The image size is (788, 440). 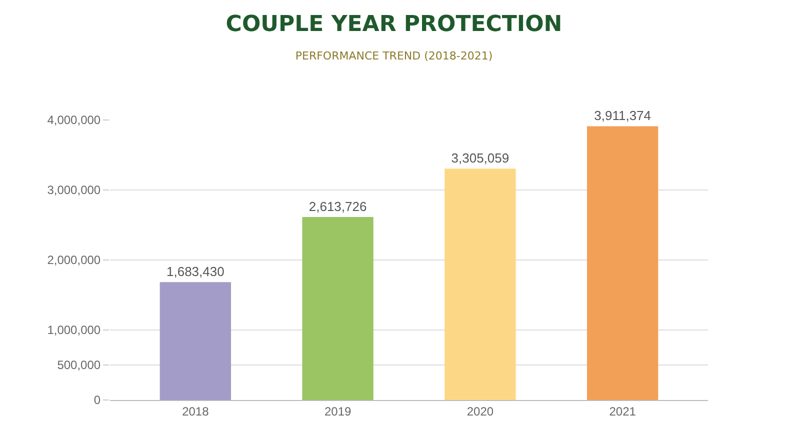 What do you see at coordinates (74, 120) in the screenshot?
I see `y-tick-label: 4,000,000` at bounding box center [74, 120].